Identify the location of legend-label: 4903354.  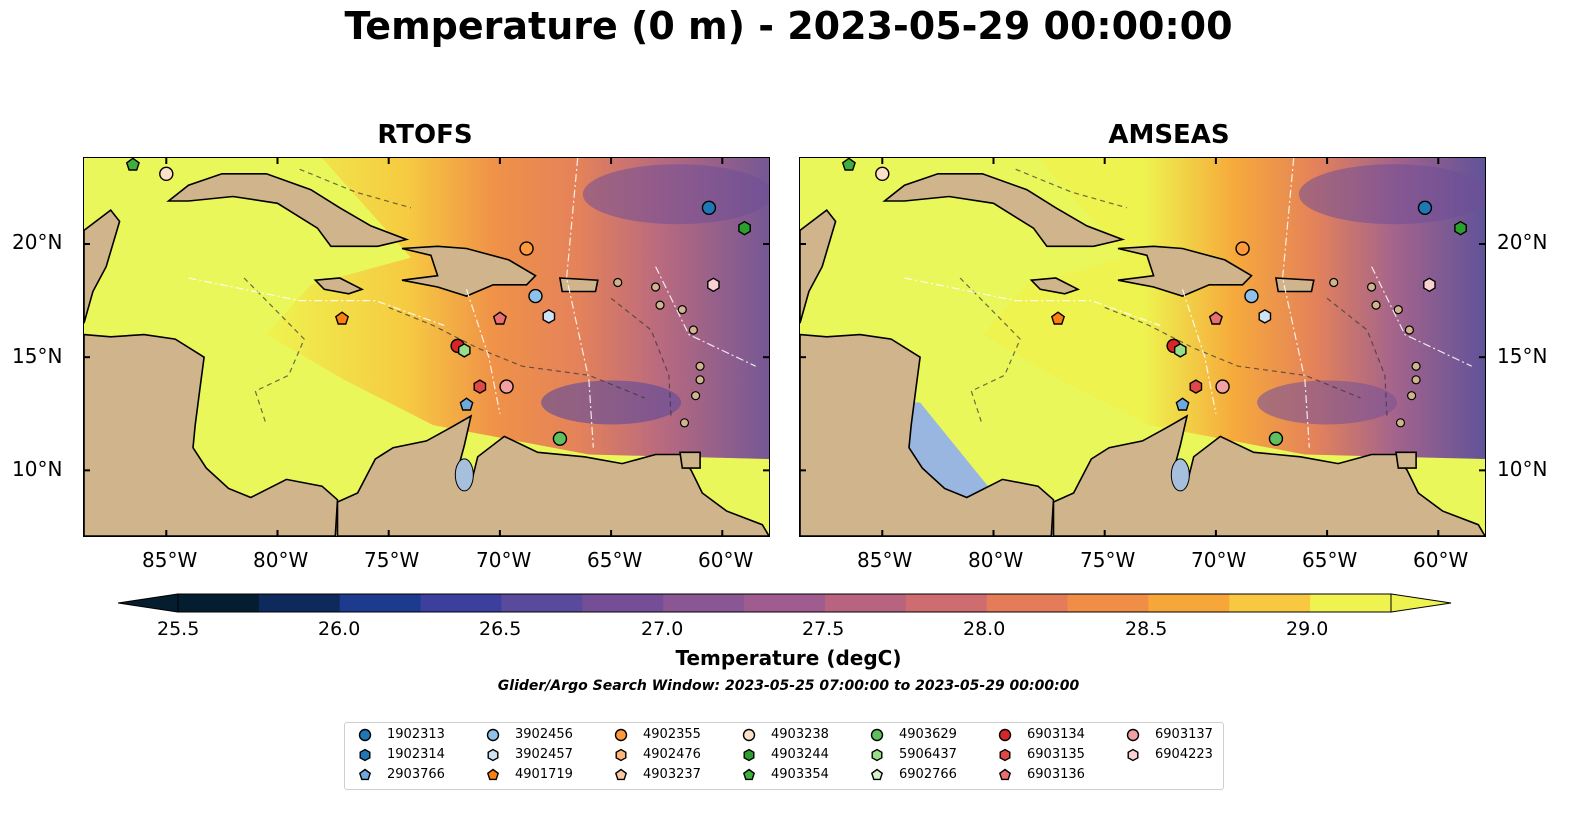
(800, 774).